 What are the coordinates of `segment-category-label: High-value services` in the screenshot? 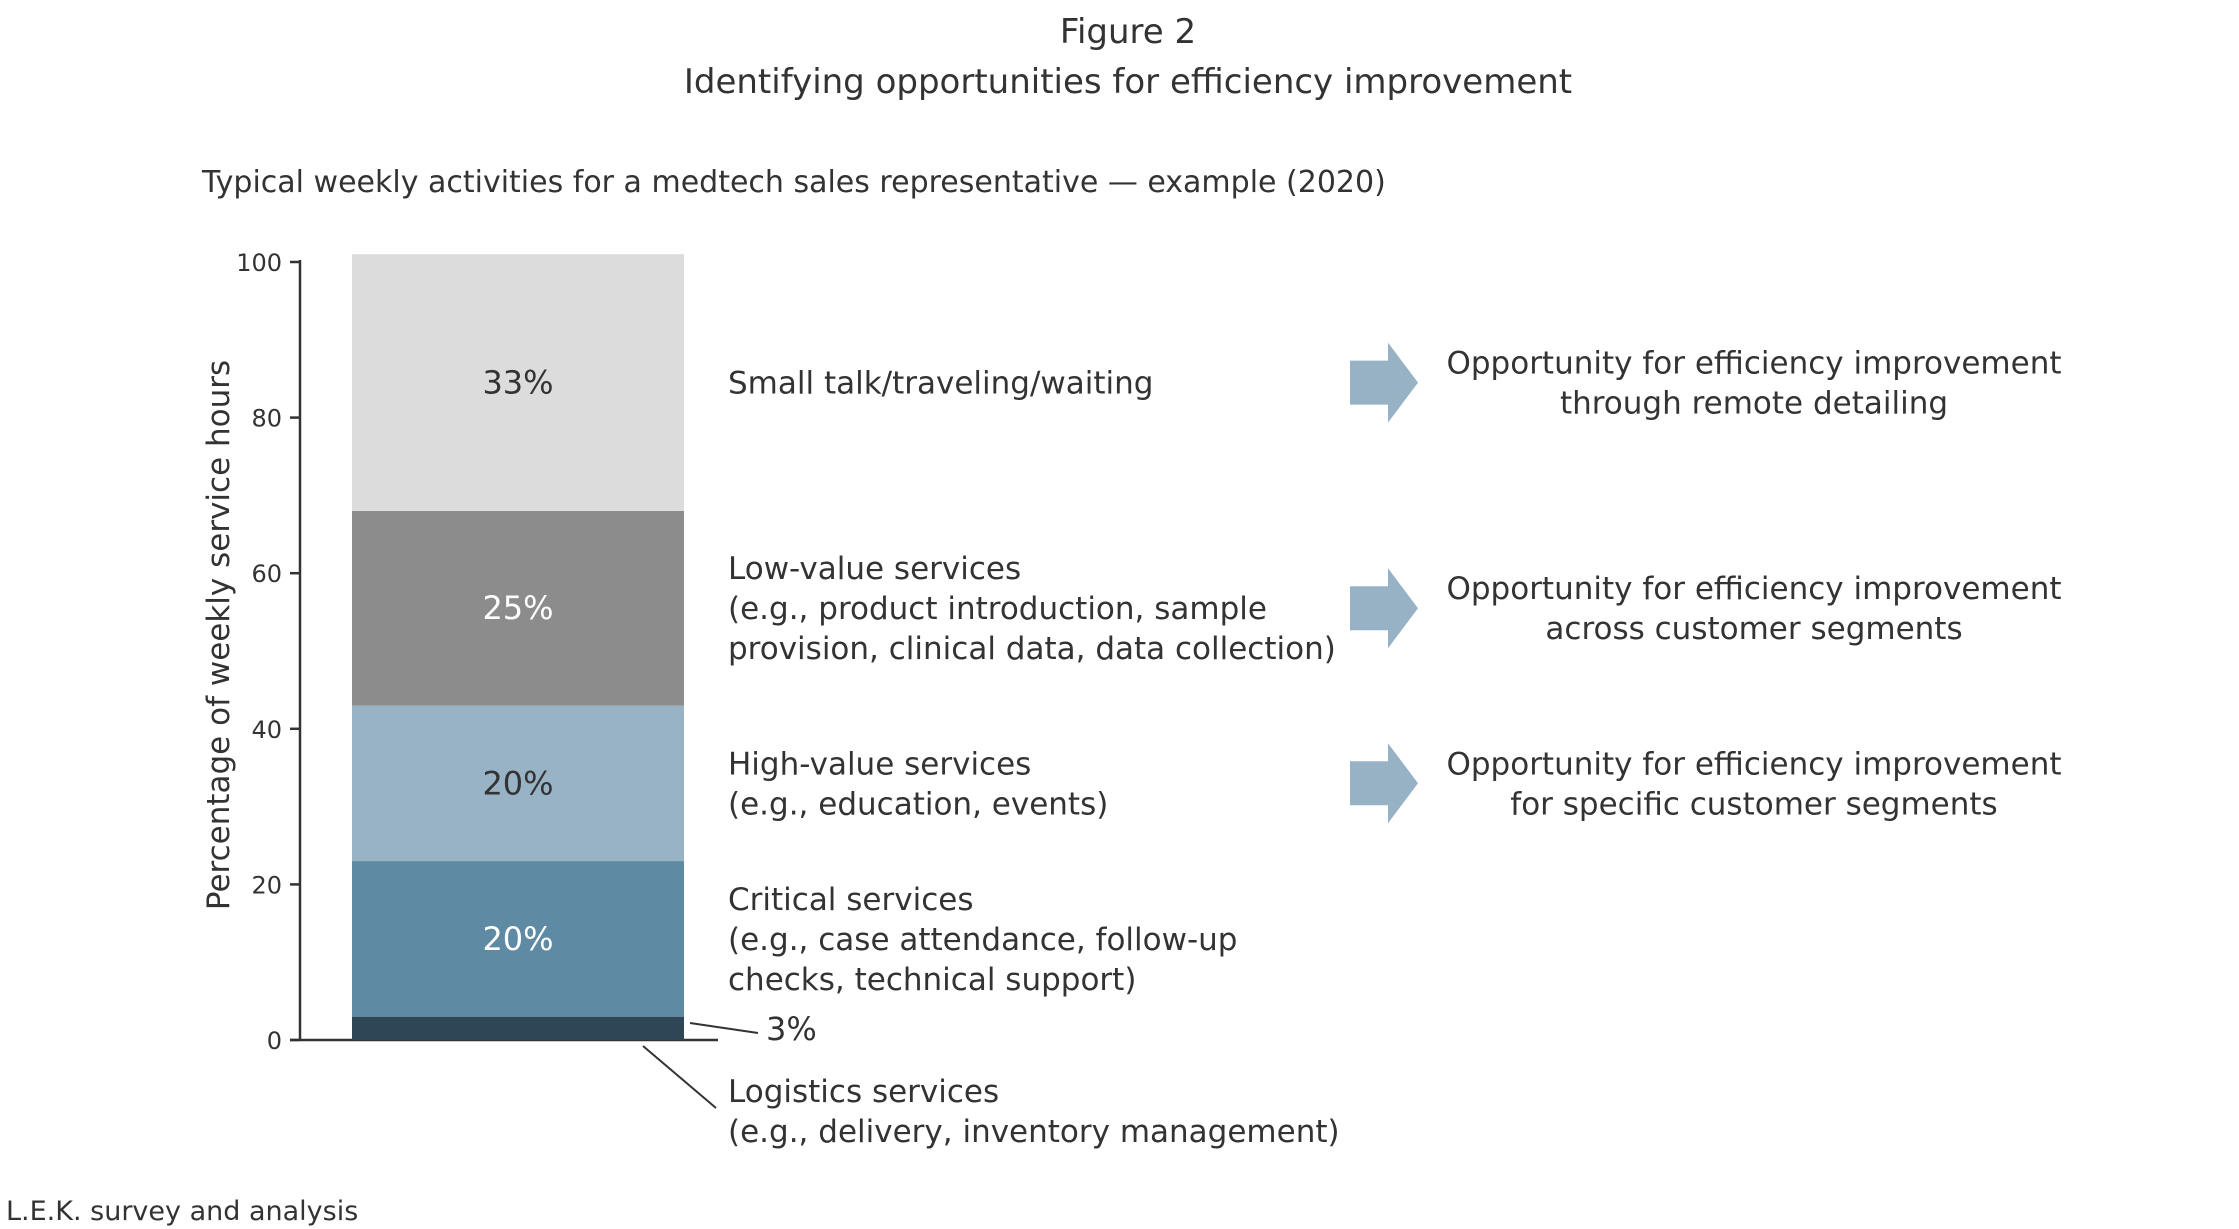 It's located at (879, 764).